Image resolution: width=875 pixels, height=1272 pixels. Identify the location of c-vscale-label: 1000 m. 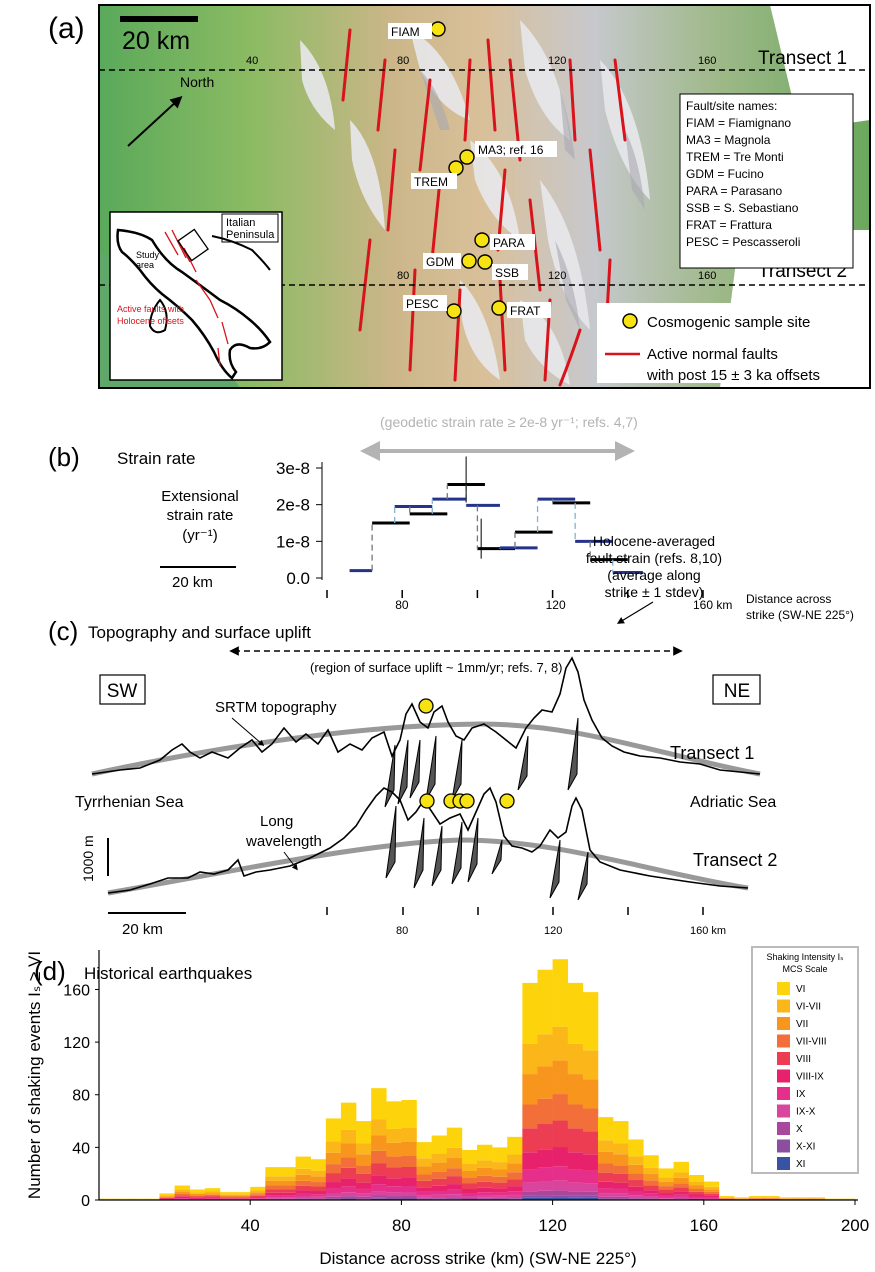
(88, 858).